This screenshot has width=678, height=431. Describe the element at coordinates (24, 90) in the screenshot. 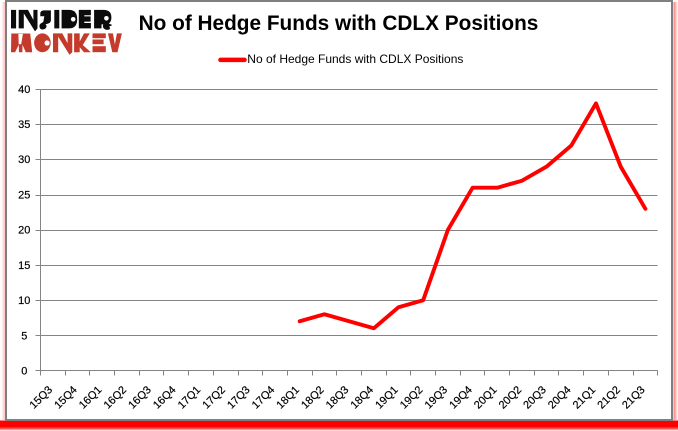

I see `svg-text: 40` at that location.